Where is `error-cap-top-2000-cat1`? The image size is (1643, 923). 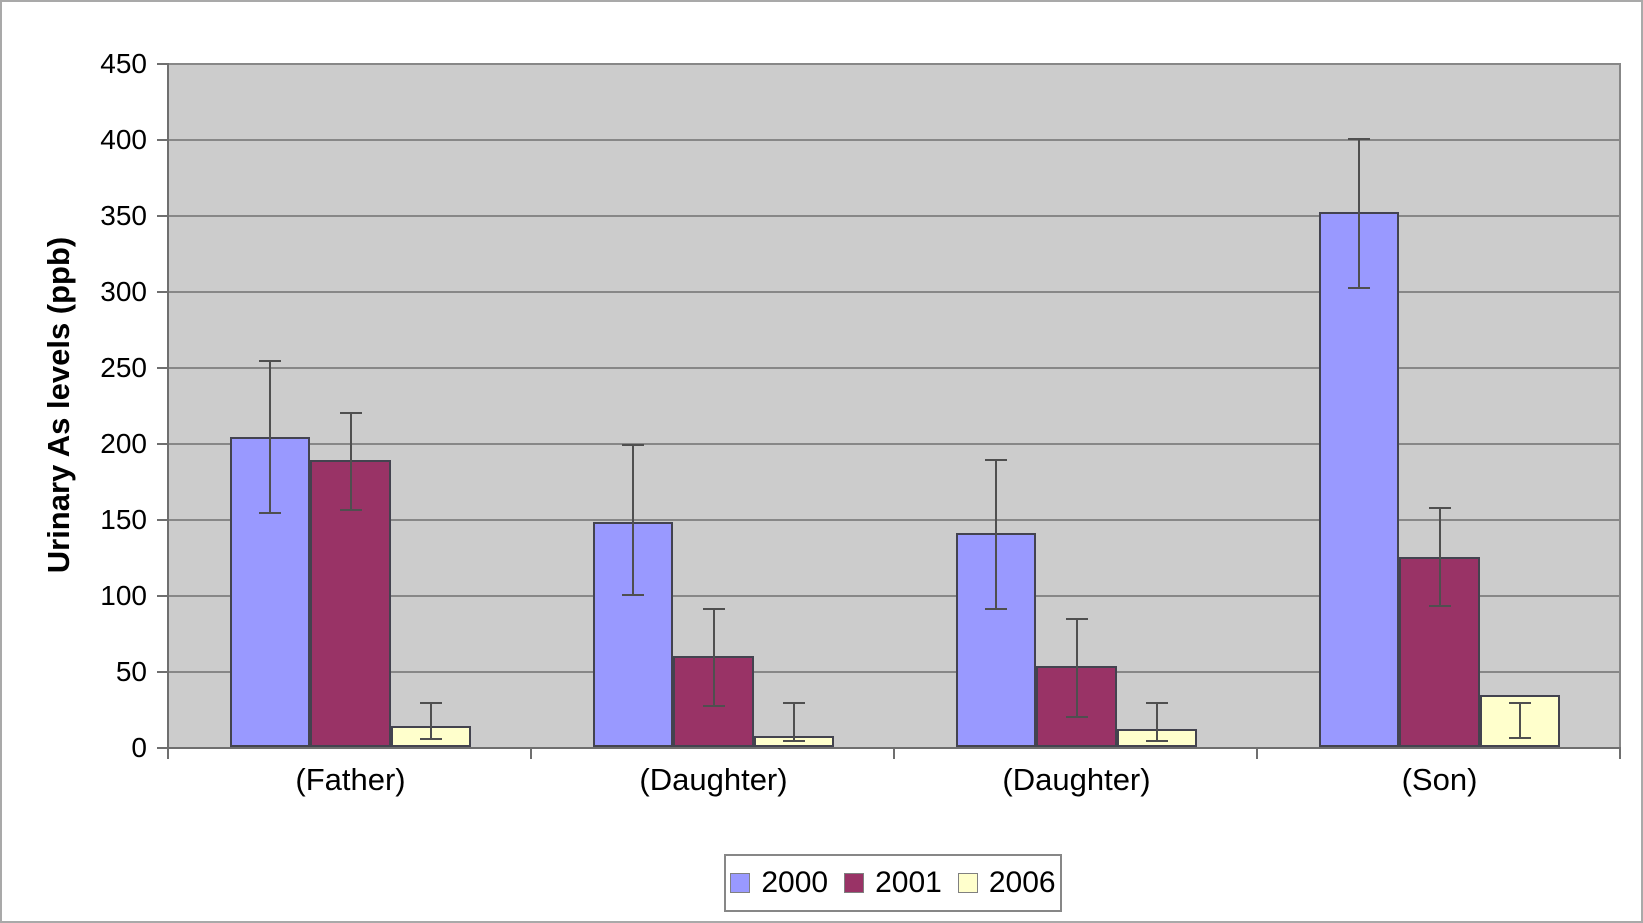 error-cap-top-2000-cat1 is located at coordinates (632, 444).